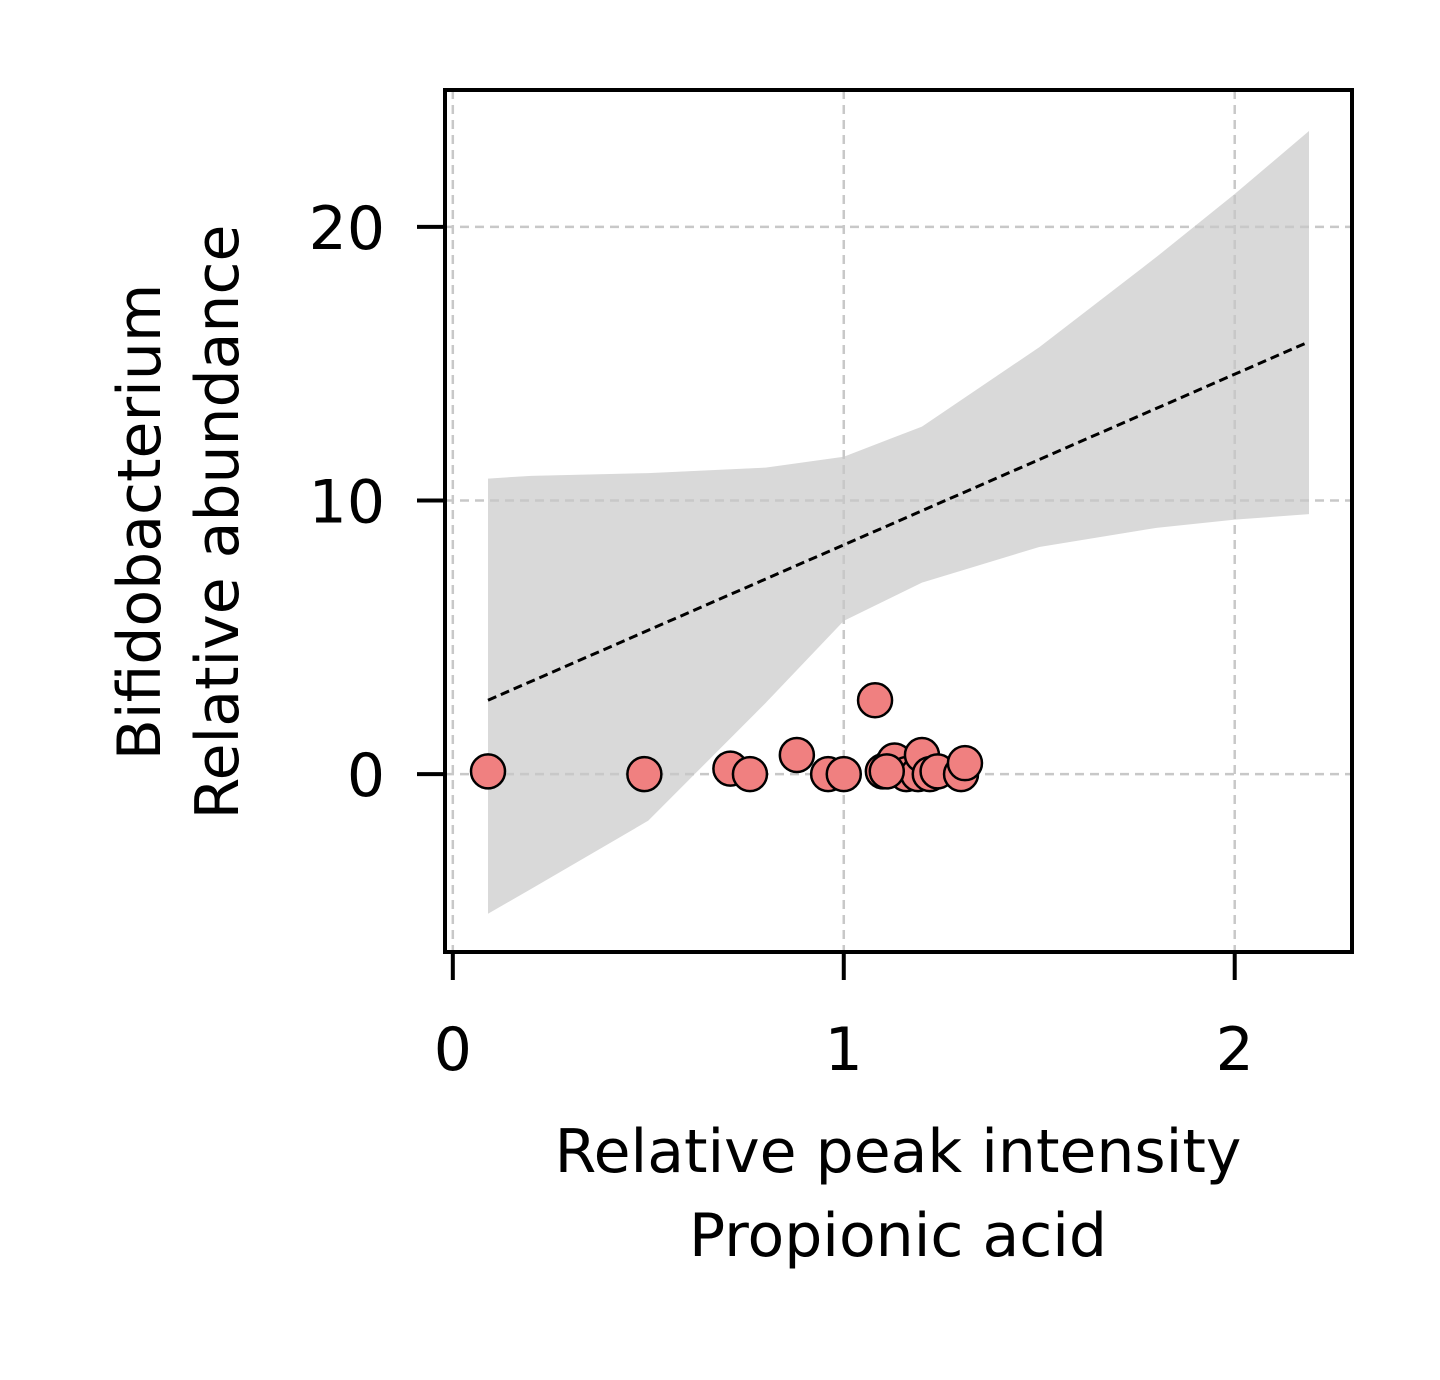 This screenshot has height=1380, width=1440. I want to click on y-axis-label-line-2: Relative abundance, so click(218, 522).